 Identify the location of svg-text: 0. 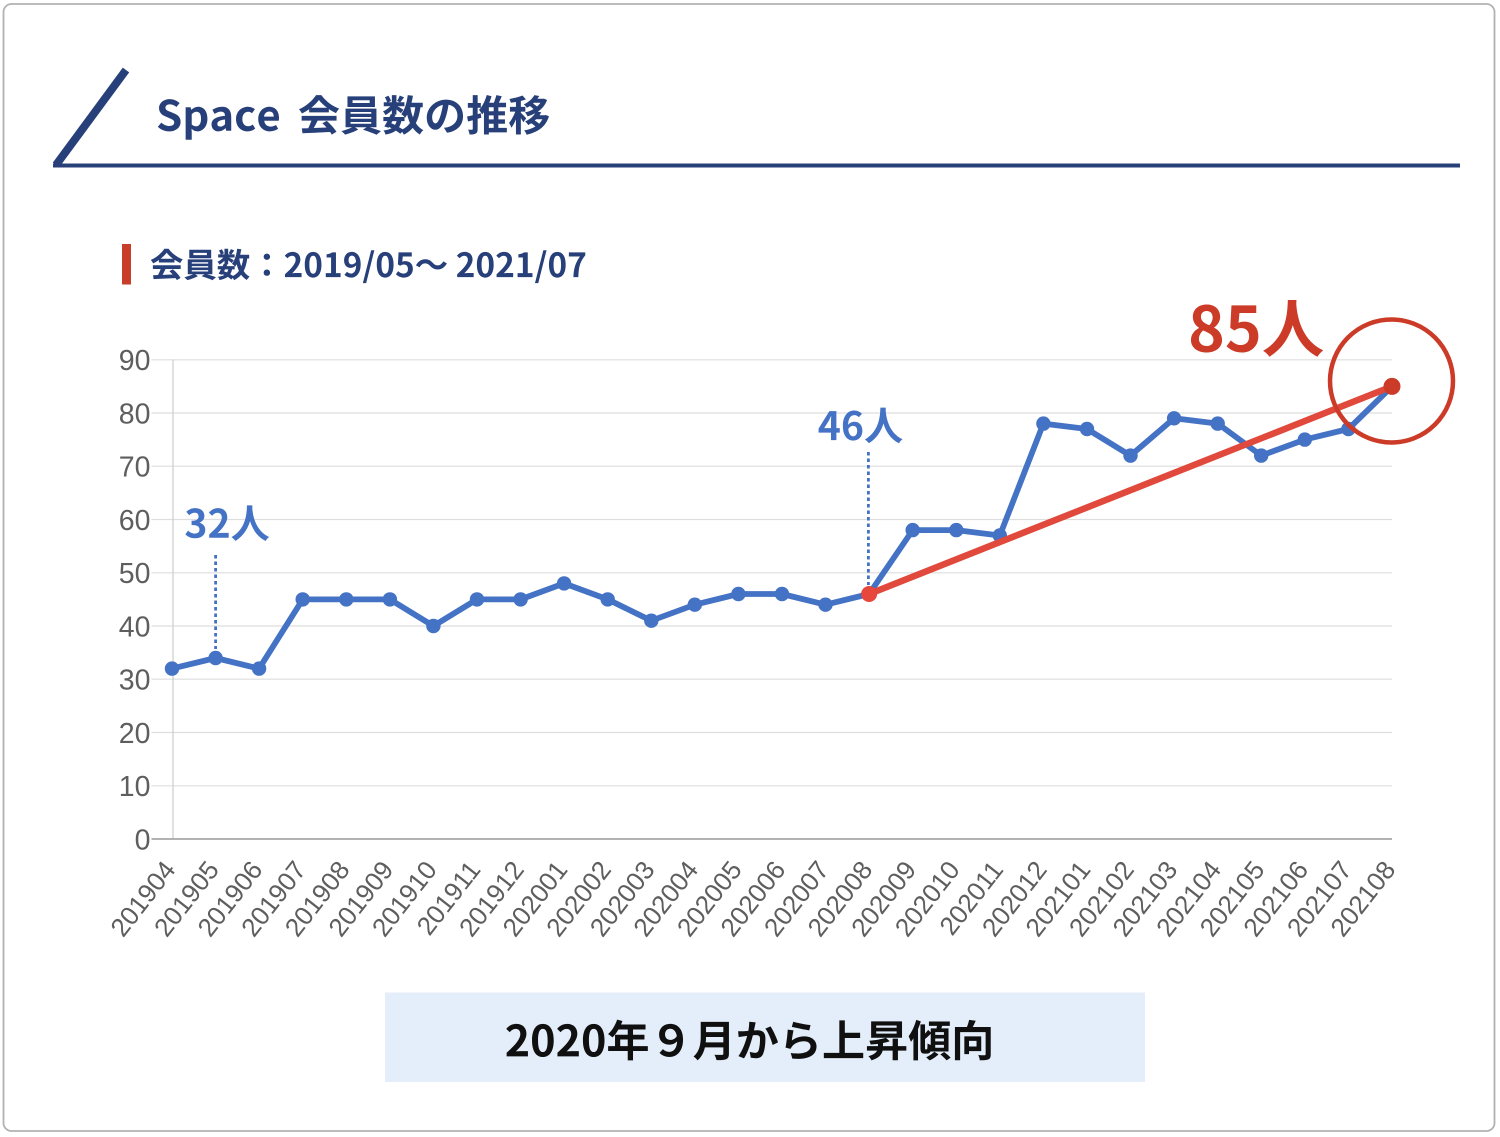
(143, 840).